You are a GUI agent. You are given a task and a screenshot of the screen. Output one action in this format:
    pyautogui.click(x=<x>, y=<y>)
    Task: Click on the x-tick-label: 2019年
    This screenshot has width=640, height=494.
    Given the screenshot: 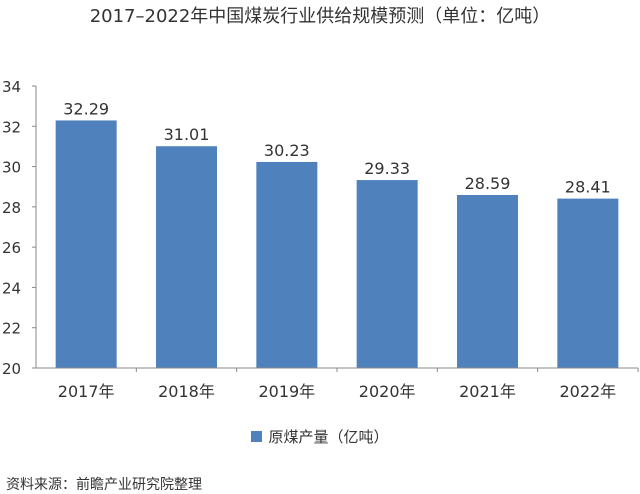 What is the action you would take?
    pyautogui.click(x=286, y=391)
    